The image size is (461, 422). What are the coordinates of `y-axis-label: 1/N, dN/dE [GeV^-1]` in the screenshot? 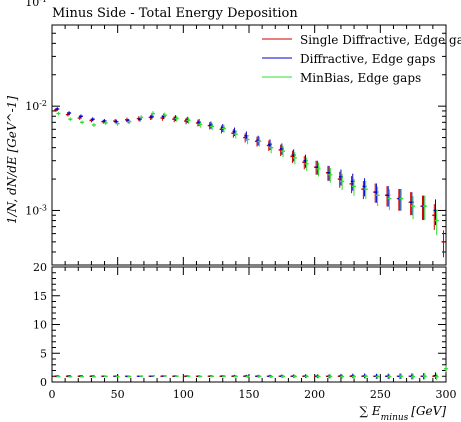 It's located at (12, 160).